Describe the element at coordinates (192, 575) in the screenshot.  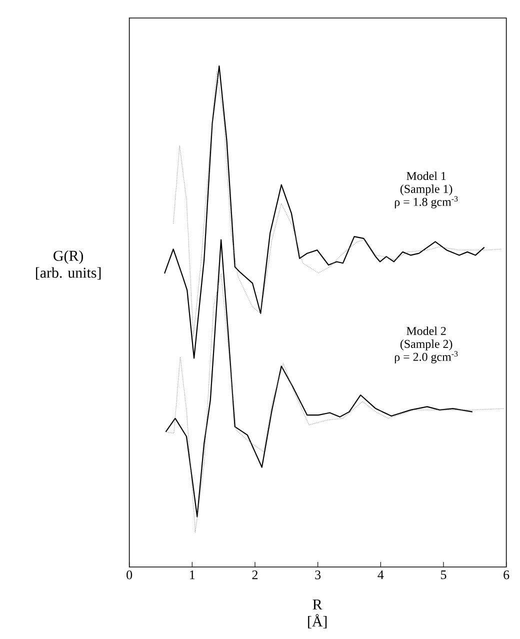
I see `x-tick-label: 1` at that location.